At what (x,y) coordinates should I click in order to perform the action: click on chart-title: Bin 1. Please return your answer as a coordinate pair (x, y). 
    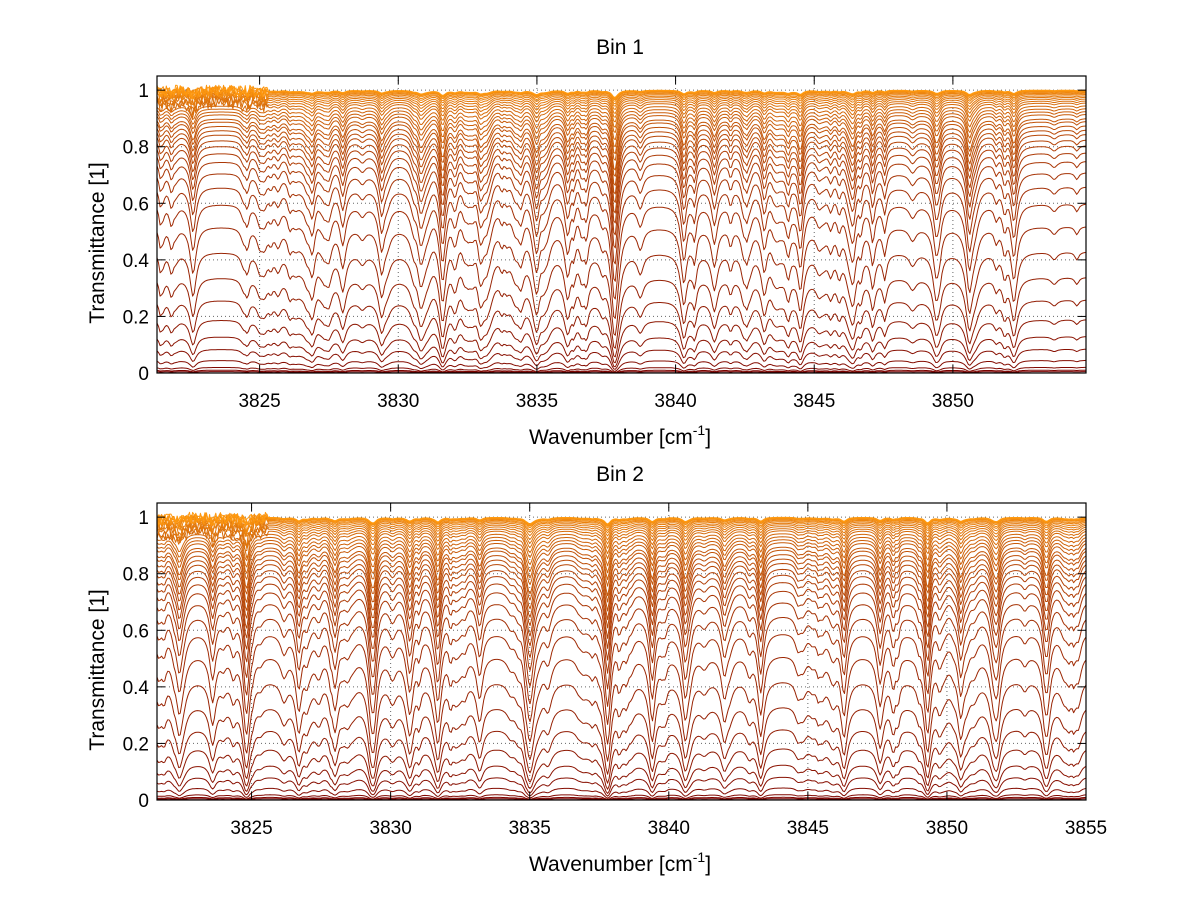
    Looking at the image, I should click on (620, 47).